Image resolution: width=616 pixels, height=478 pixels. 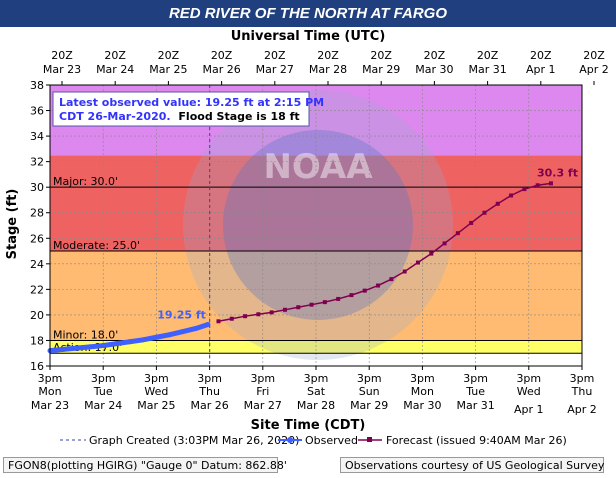 I want to click on x-tick-date: Mar 28, so click(x=316, y=405).